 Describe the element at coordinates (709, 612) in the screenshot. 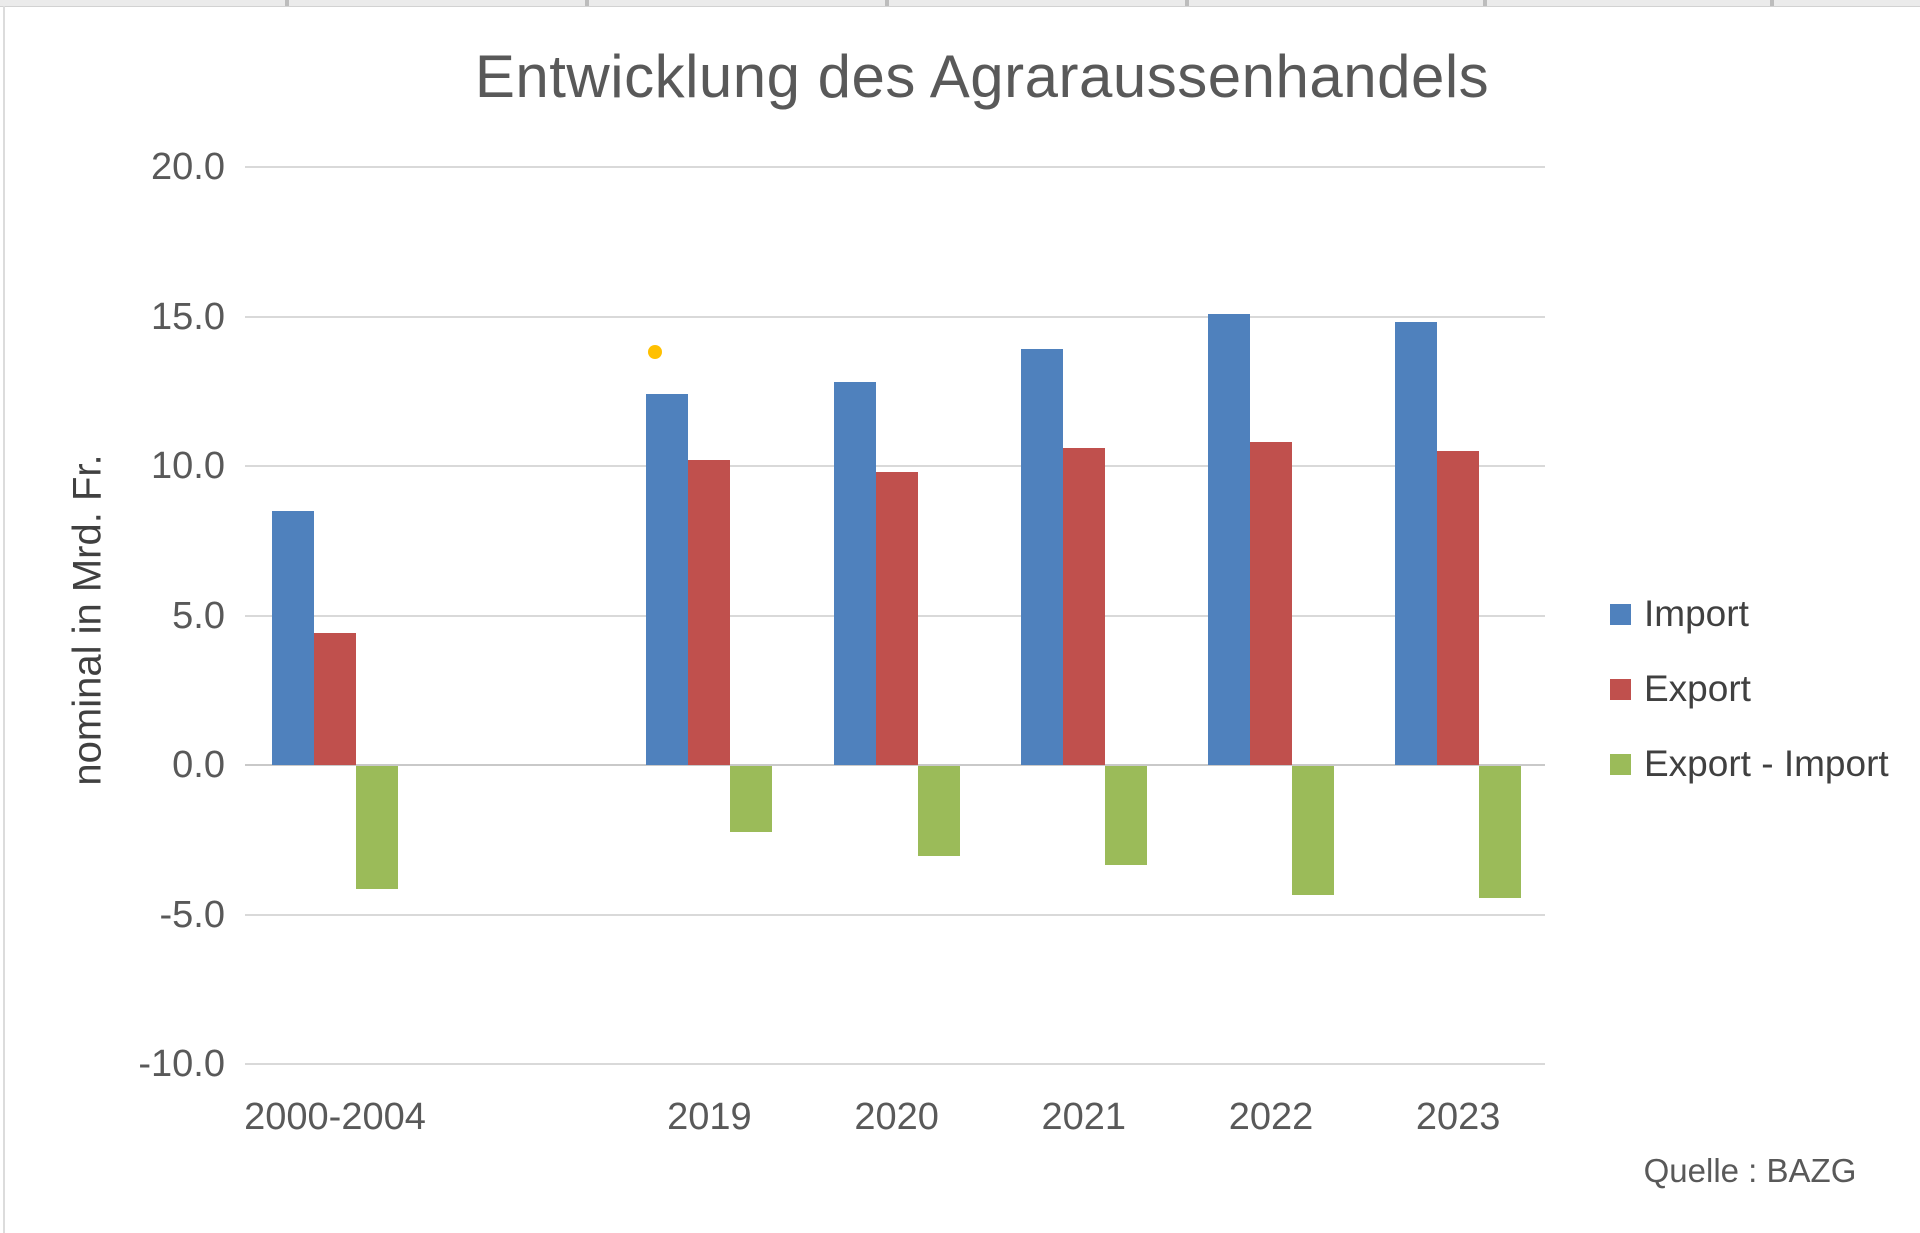

I see `bar-export-2019` at that location.